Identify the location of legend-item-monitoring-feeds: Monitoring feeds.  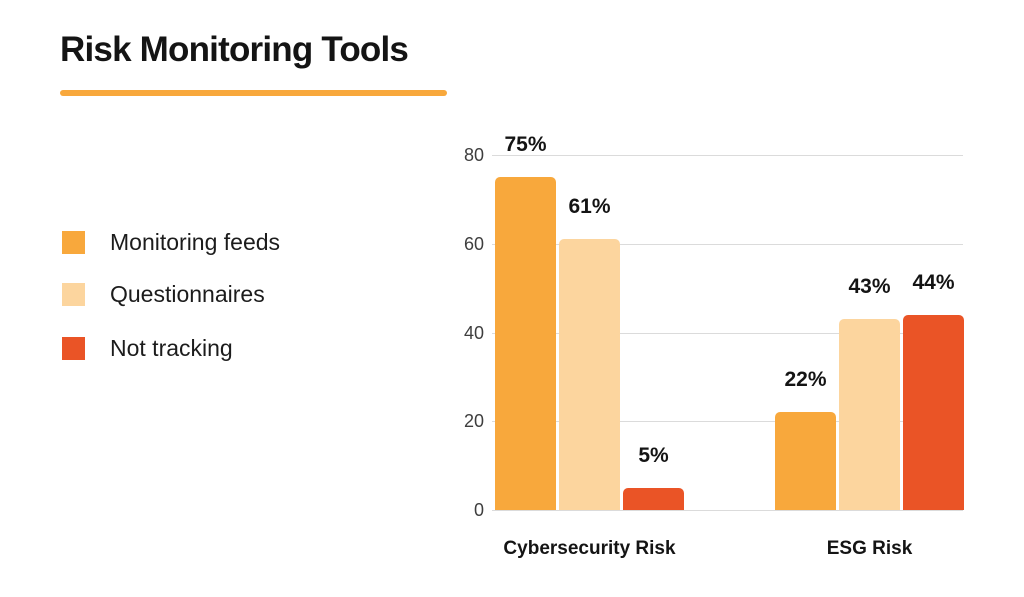
(171, 241).